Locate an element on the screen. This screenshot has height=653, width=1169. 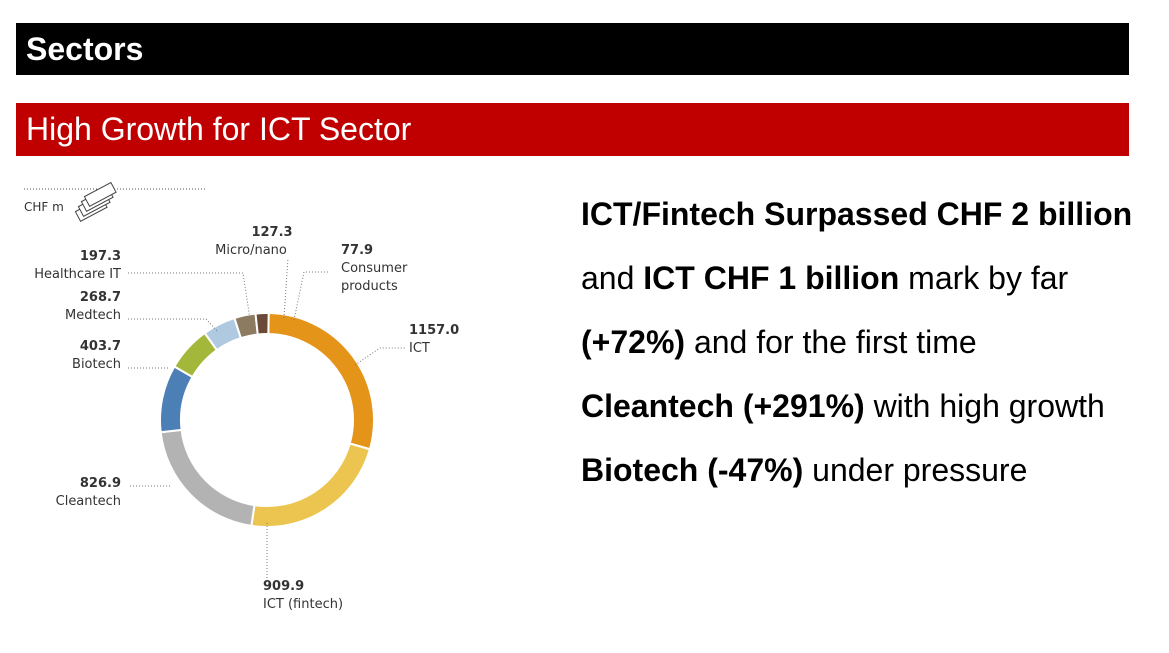
value-medtech: 268.7 is located at coordinates (100, 297).